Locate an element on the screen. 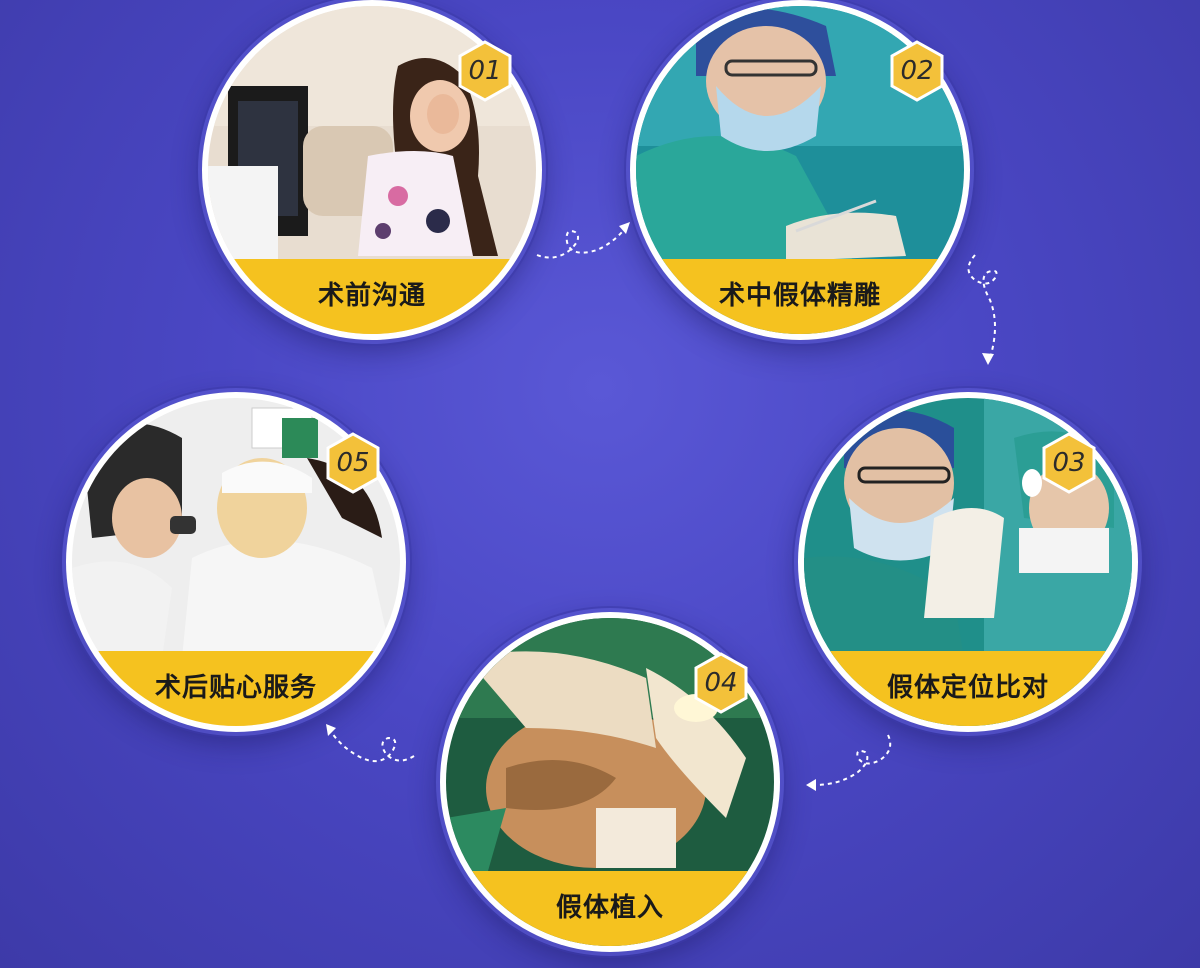  step-1-band: 术前沟通 is located at coordinates (372, 296).